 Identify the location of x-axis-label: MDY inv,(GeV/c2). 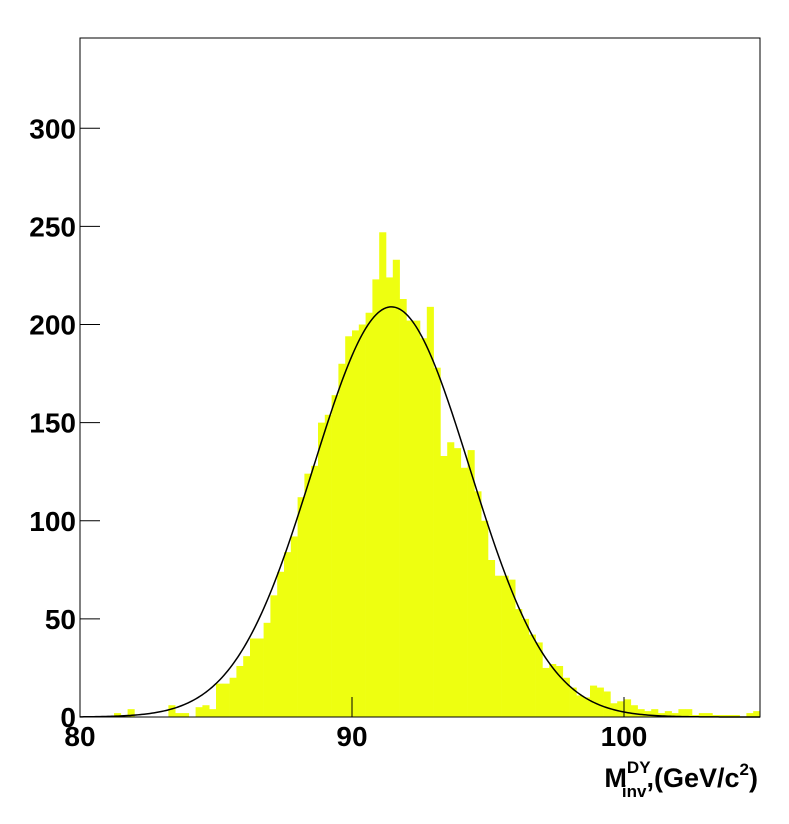
(681, 779).